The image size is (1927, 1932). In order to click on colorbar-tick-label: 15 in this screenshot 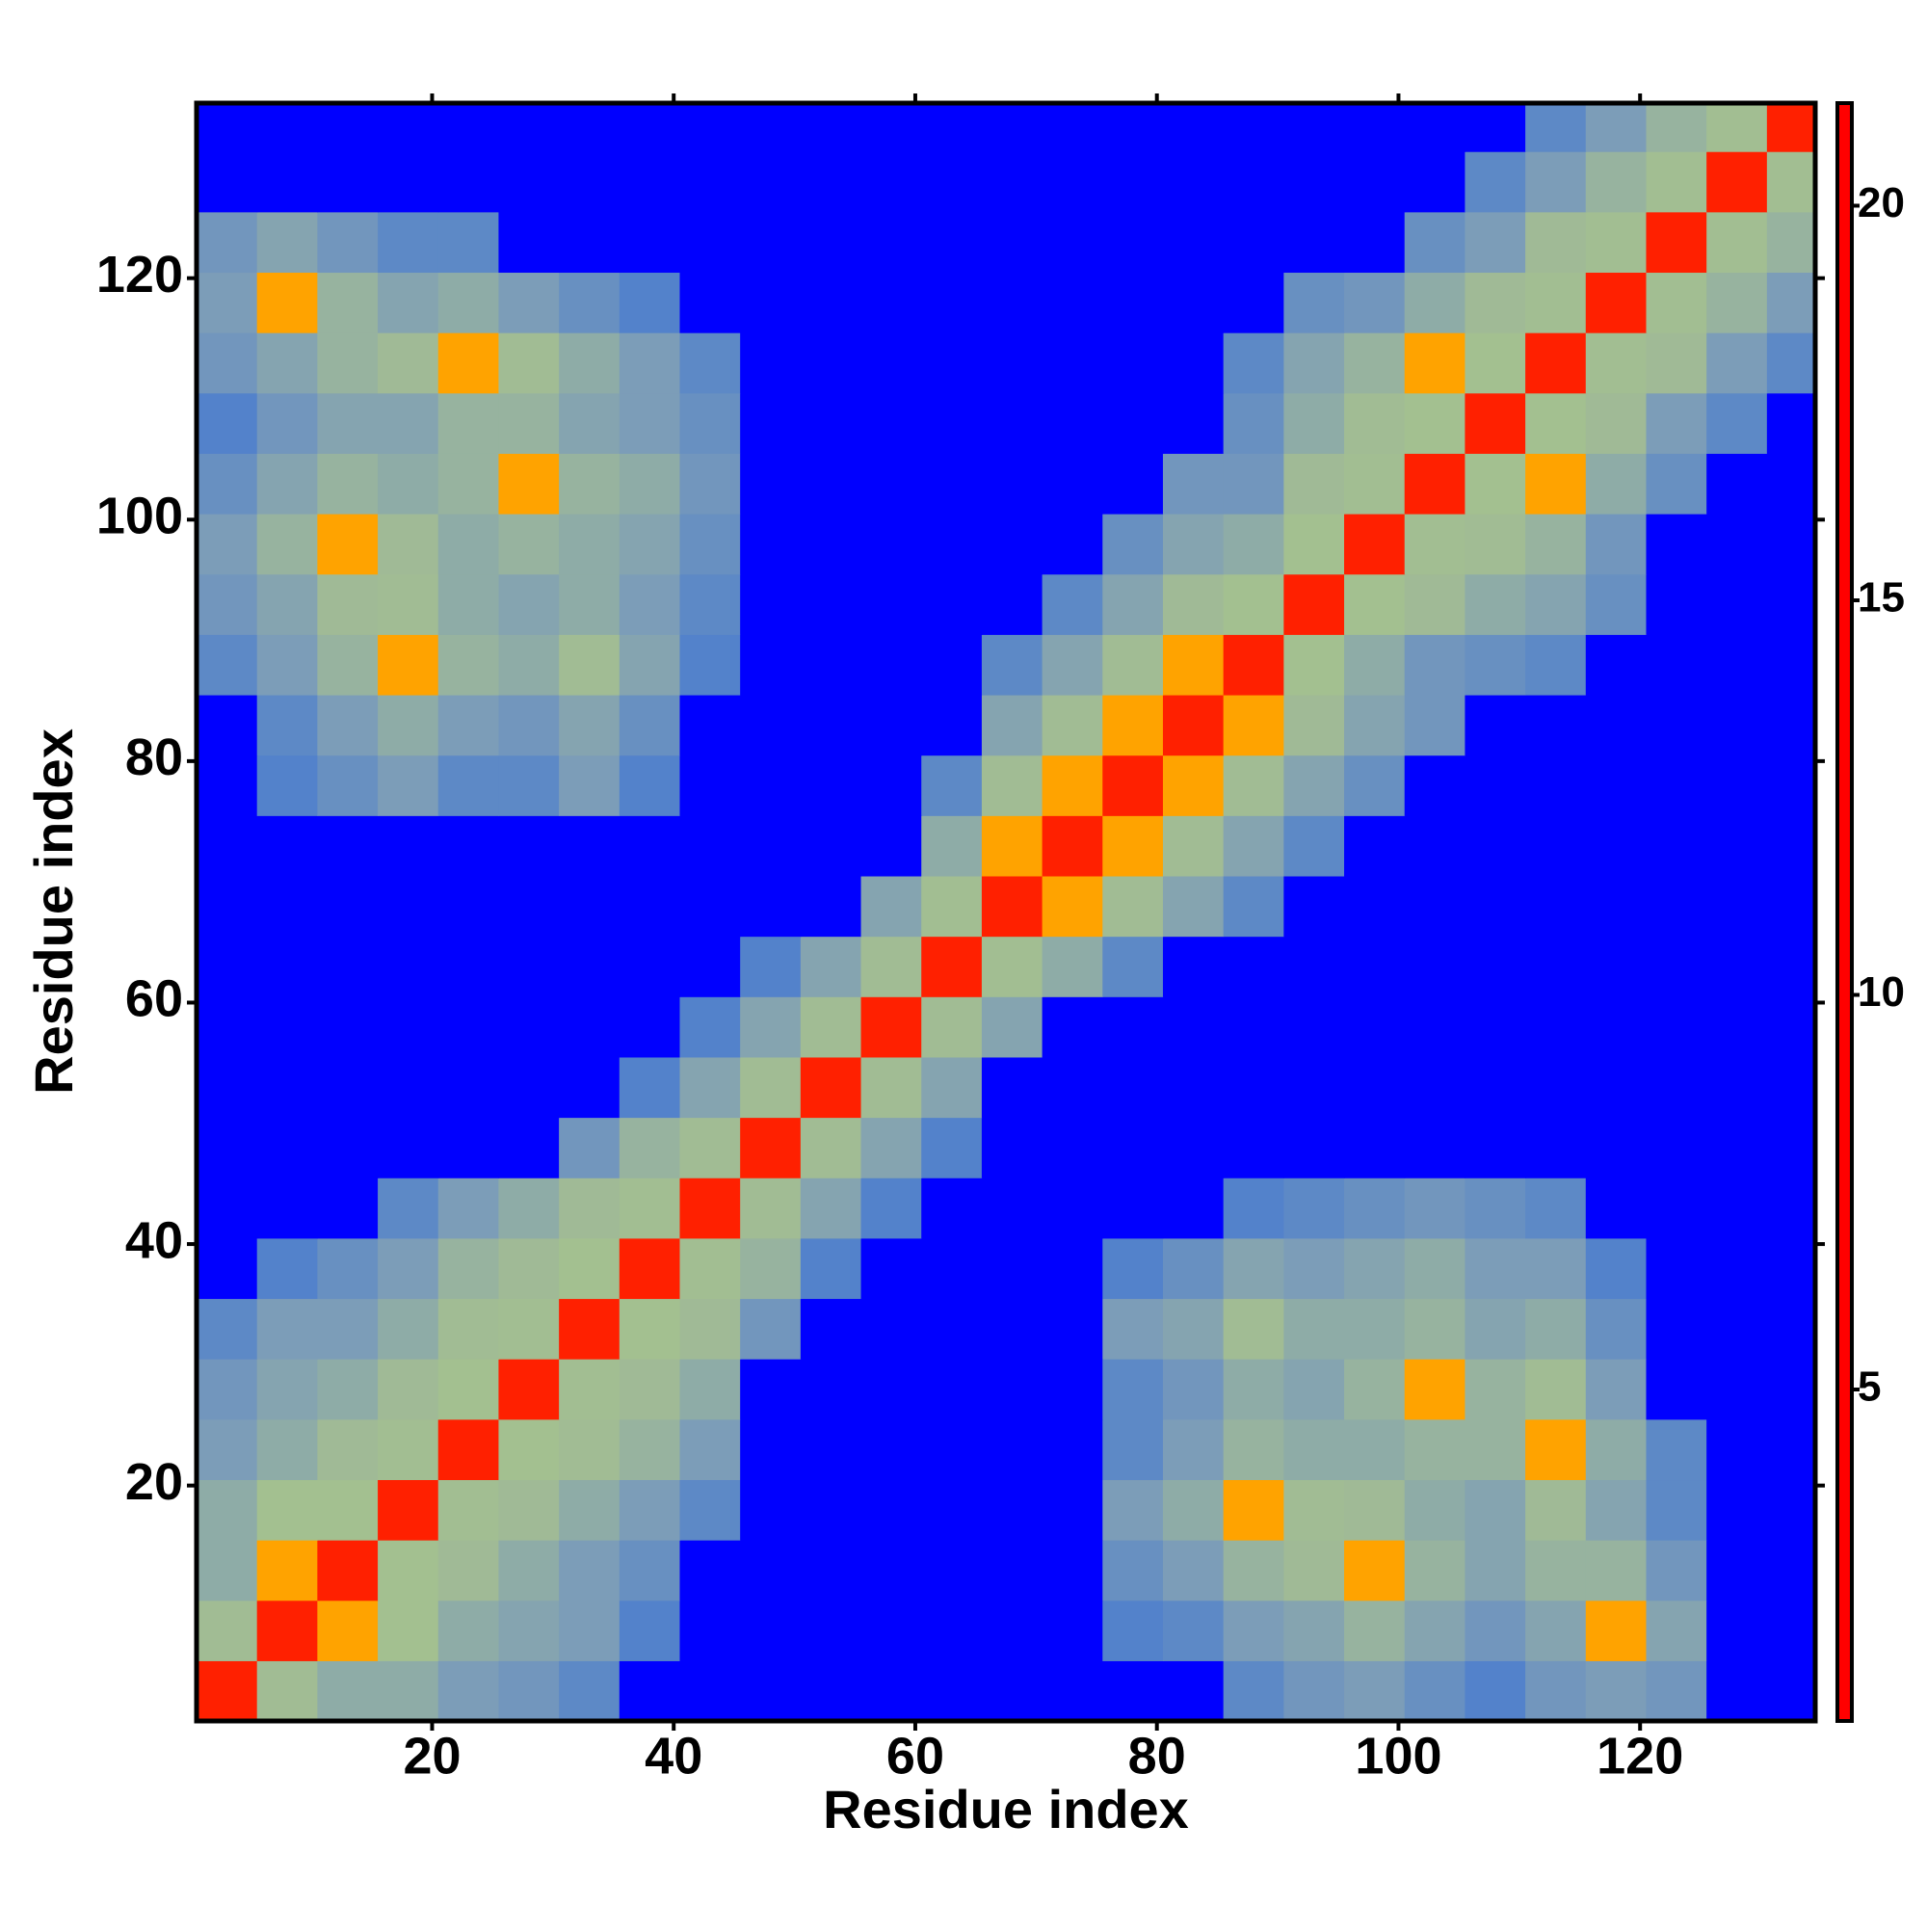, I will do `click(1881, 598)`.